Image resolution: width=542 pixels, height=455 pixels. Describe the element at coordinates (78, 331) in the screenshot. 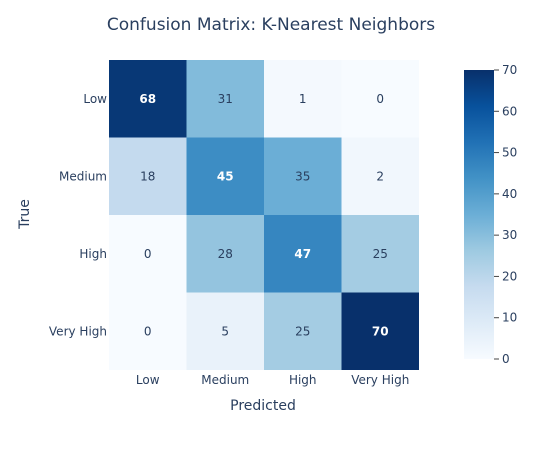

I see `y-tick-label: Very High` at that location.